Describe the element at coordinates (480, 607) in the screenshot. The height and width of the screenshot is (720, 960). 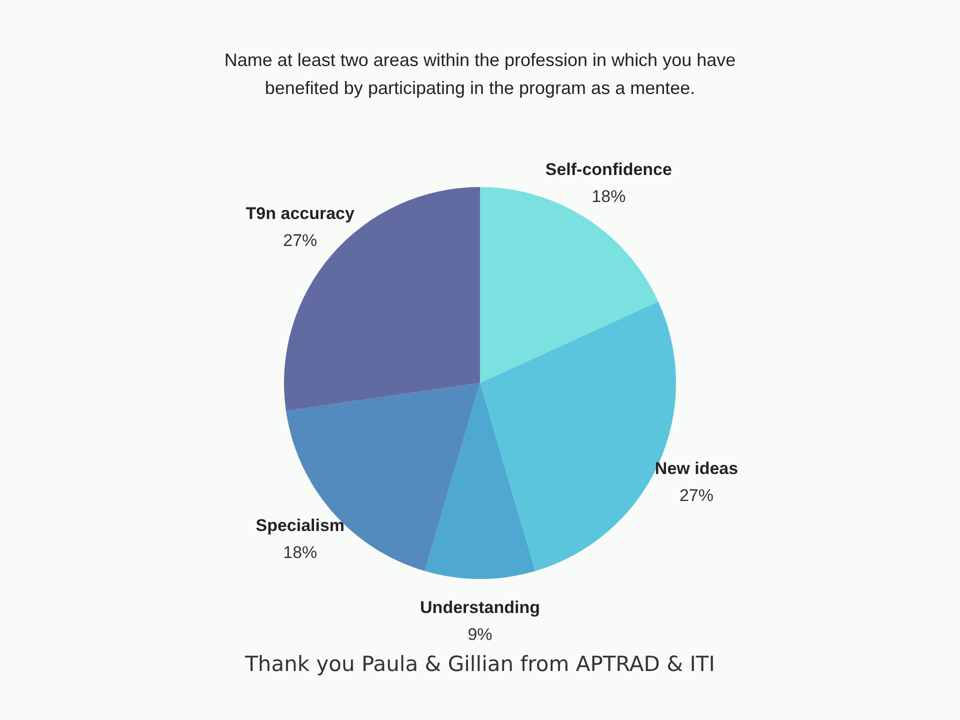
I see `slice-label: Understanding` at that location.